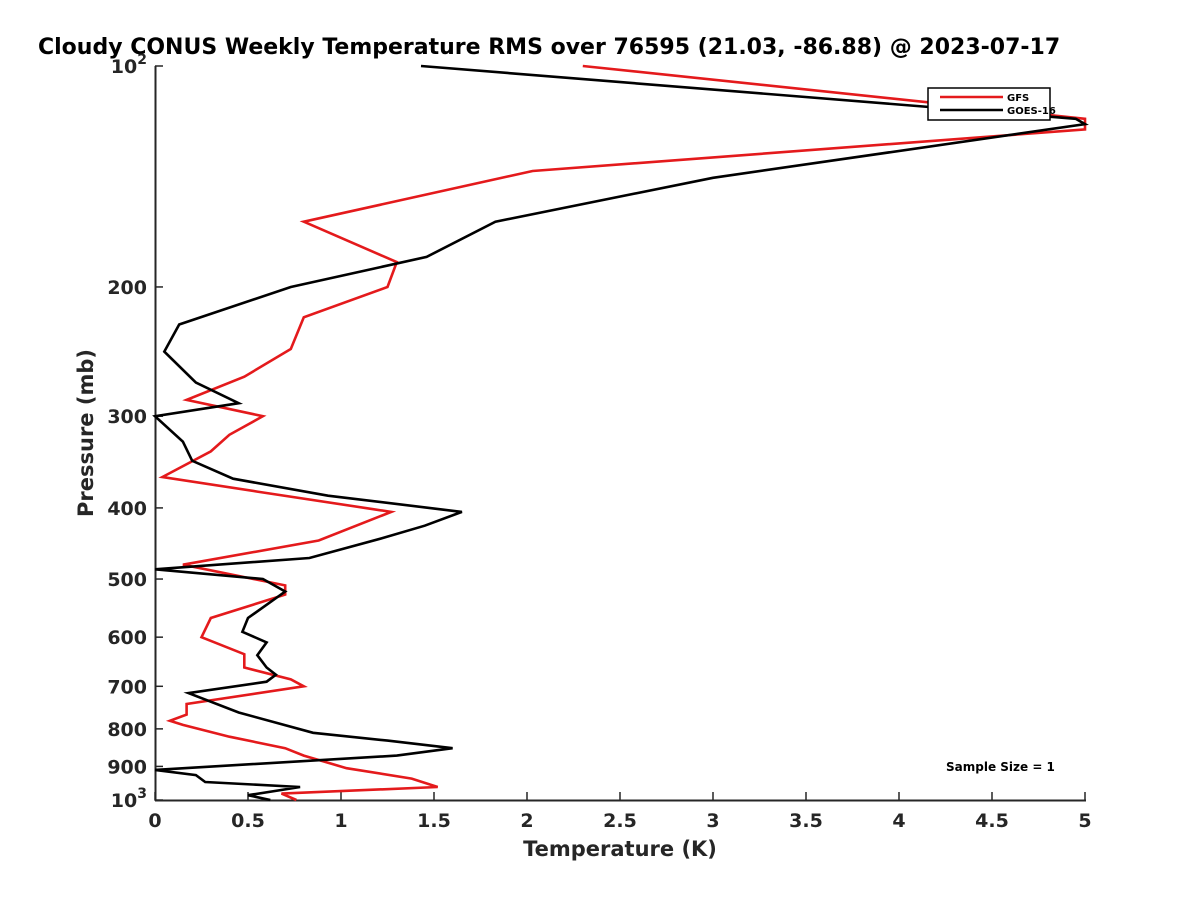 This screenshot has width=1200, height=900. I want to click on y-tick-label-base: 500, so click(127, 580).